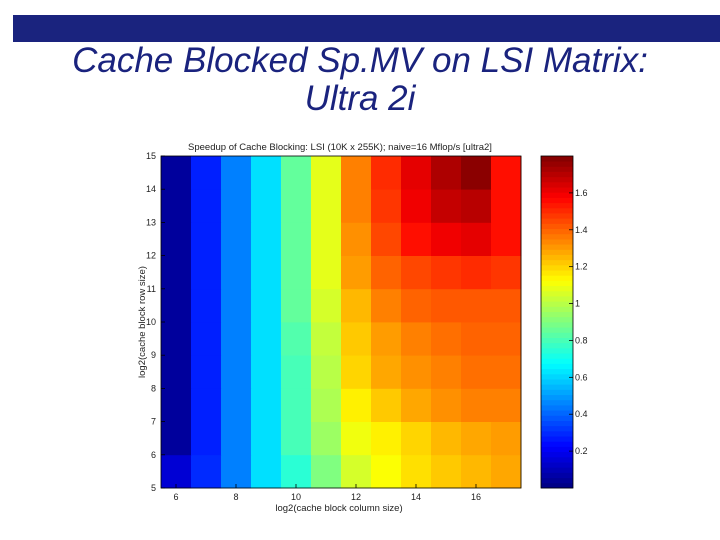  I want to click on y-tick-label: 12, so click(151, 256).